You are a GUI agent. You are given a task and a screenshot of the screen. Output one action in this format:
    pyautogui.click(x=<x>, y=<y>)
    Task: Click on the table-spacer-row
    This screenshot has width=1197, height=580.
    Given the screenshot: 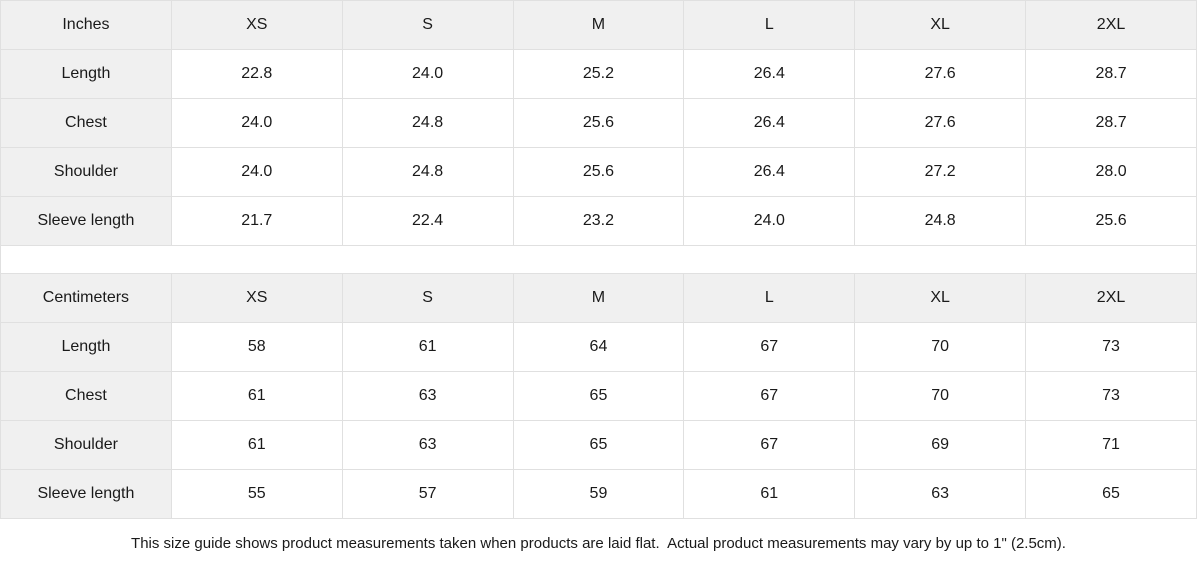 What is the action you would take?
    pyautogui.click(x=598, y=259)
    